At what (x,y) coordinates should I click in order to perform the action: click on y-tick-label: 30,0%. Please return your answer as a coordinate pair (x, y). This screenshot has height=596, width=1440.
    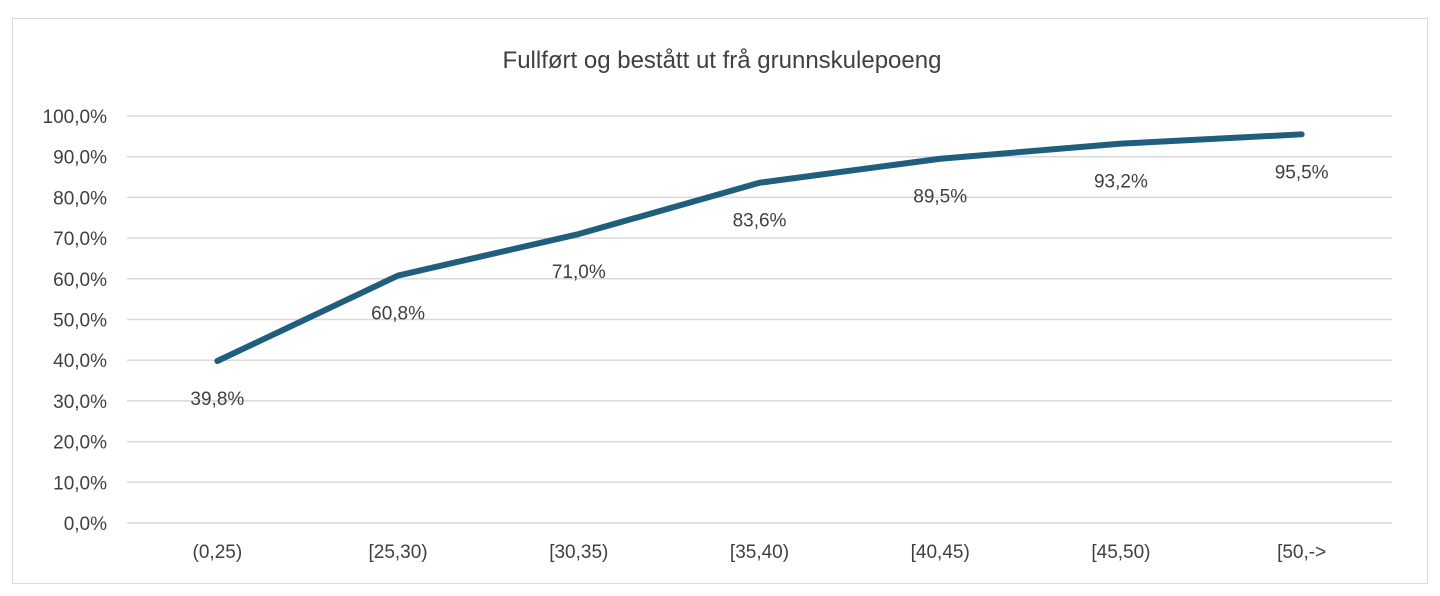
    Looking at the image, I should click on (80, 402).